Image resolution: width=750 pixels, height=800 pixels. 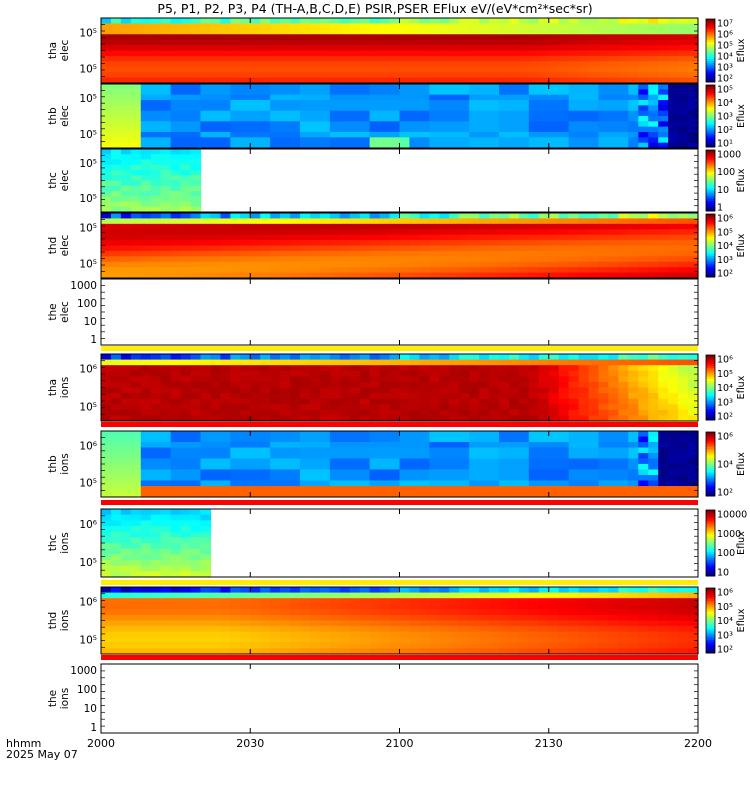 What do you see at coordinates (65, 542) in the screenshot?
I see `panel-label-line: ions` at bounding box center [65, 542].